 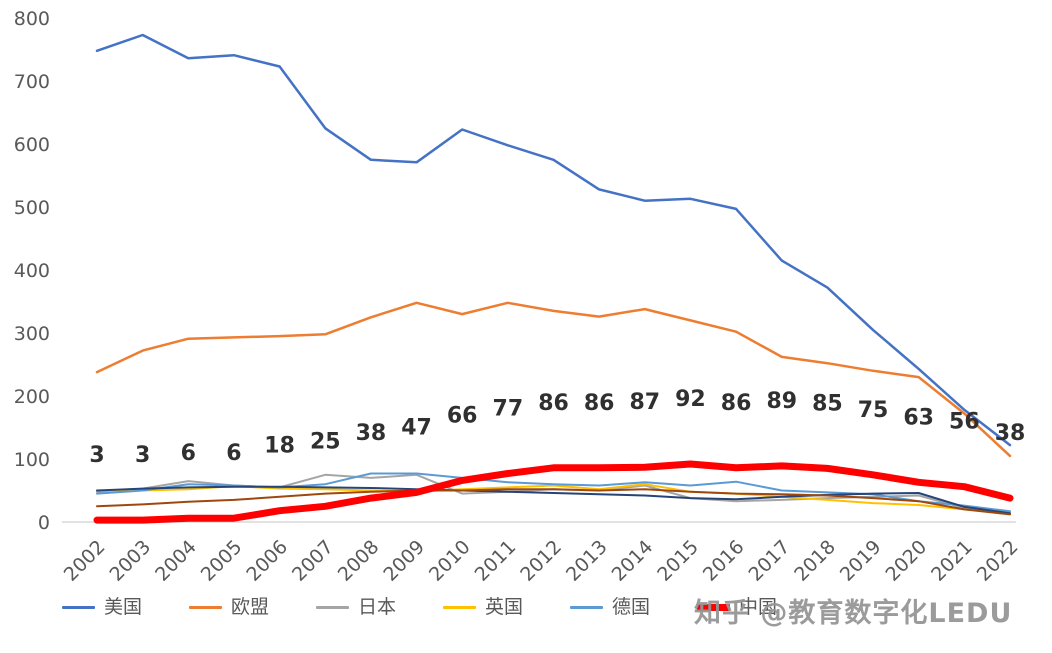 I want to click on y-tick-label: 800, so click(x=32, y=19).